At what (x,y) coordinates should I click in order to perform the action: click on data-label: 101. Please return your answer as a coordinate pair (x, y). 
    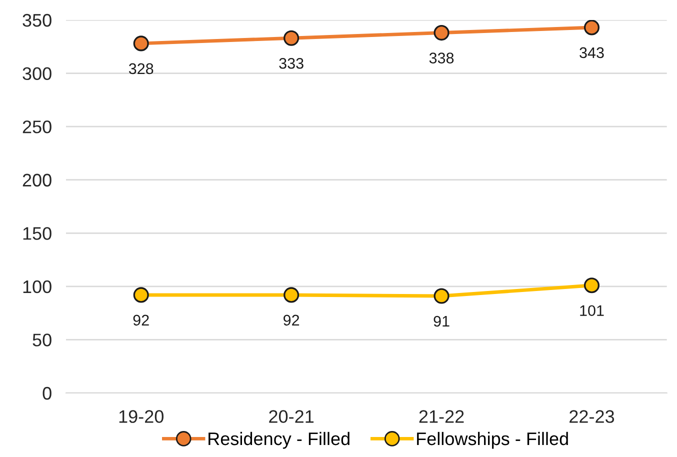
    Looking at the image, I should click on (592, 310).